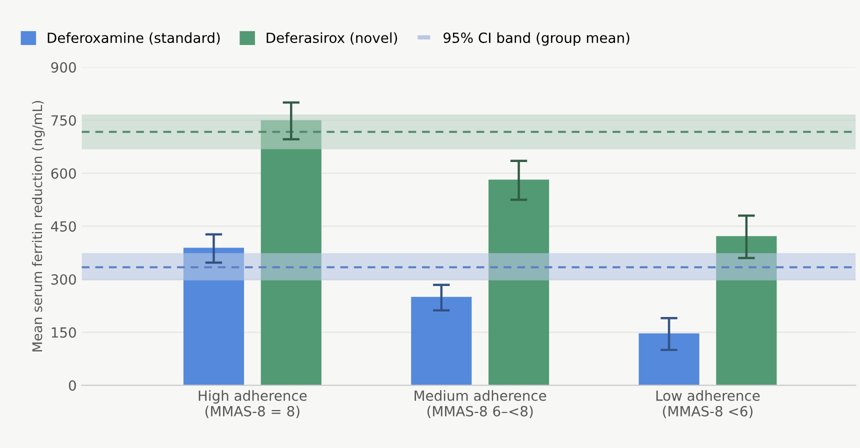 The width and height of the screenshot is (860, 448). Describe the element at coordinates (63, 279) in the screenshot. I see `y-tick-label: 300` at that location.